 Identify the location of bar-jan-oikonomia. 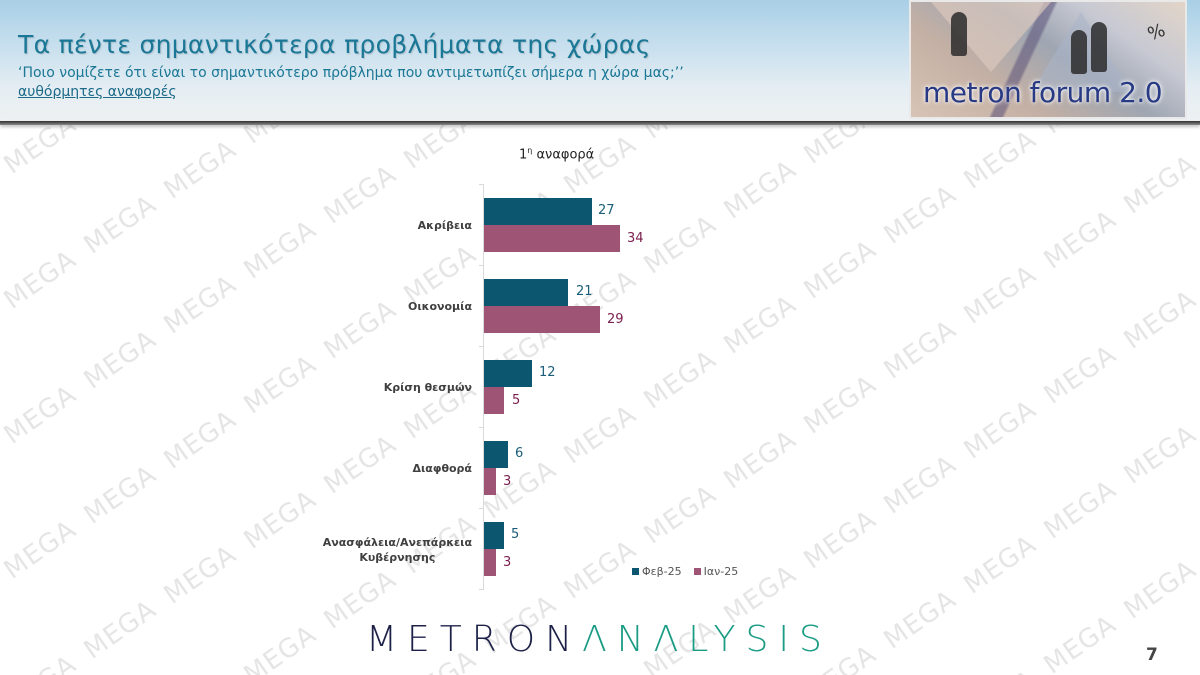
(542, 319).